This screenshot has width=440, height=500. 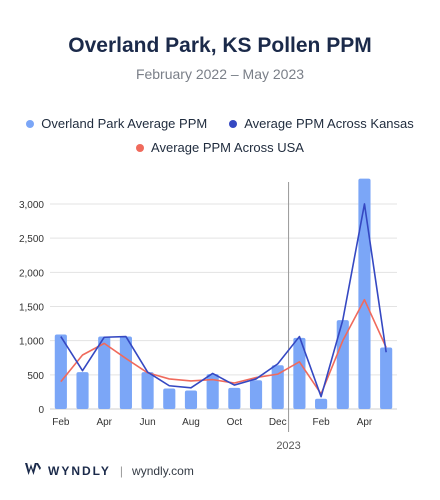 What do you see at coordinates (124, 123) in the screenshot?
I see `legend-label-overland-park: Overland Park Average PPM` at bounding box center [124, 123].